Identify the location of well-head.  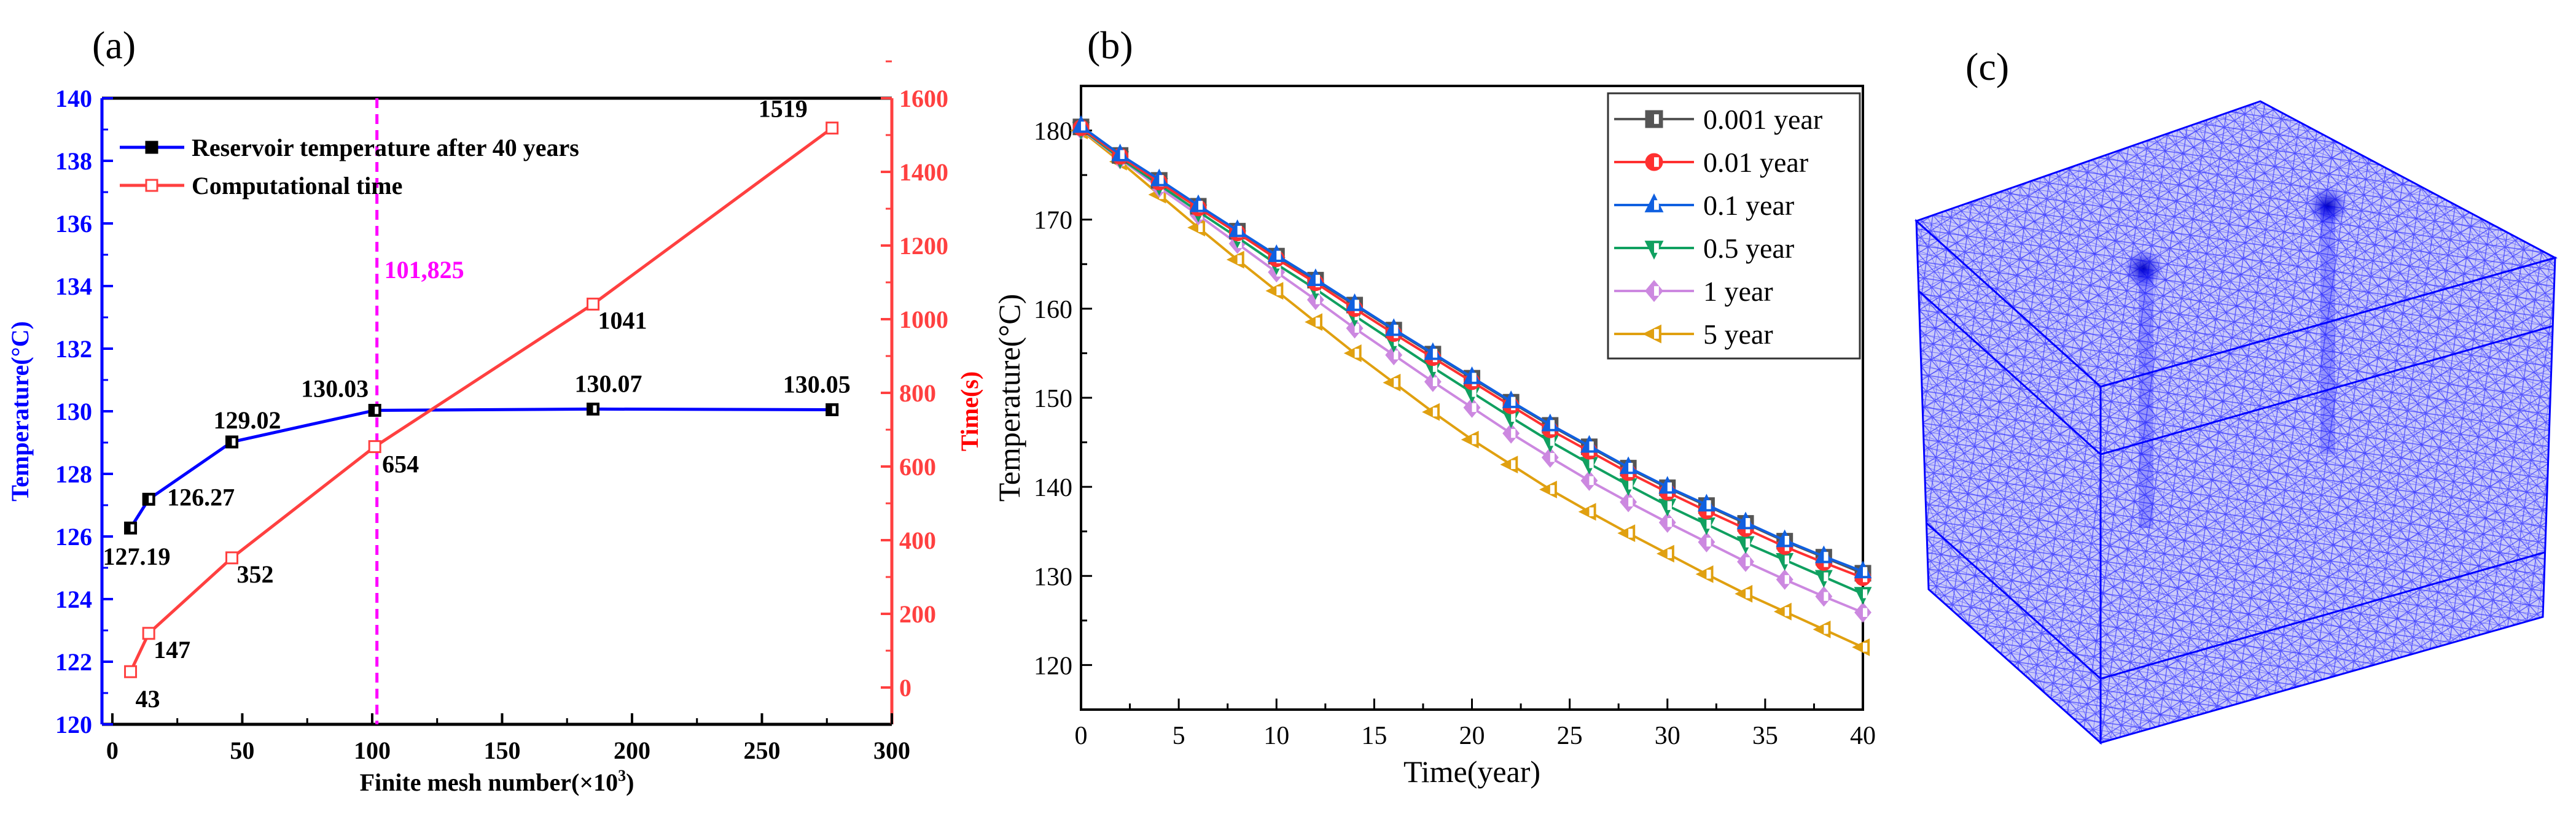
(2143, 269).